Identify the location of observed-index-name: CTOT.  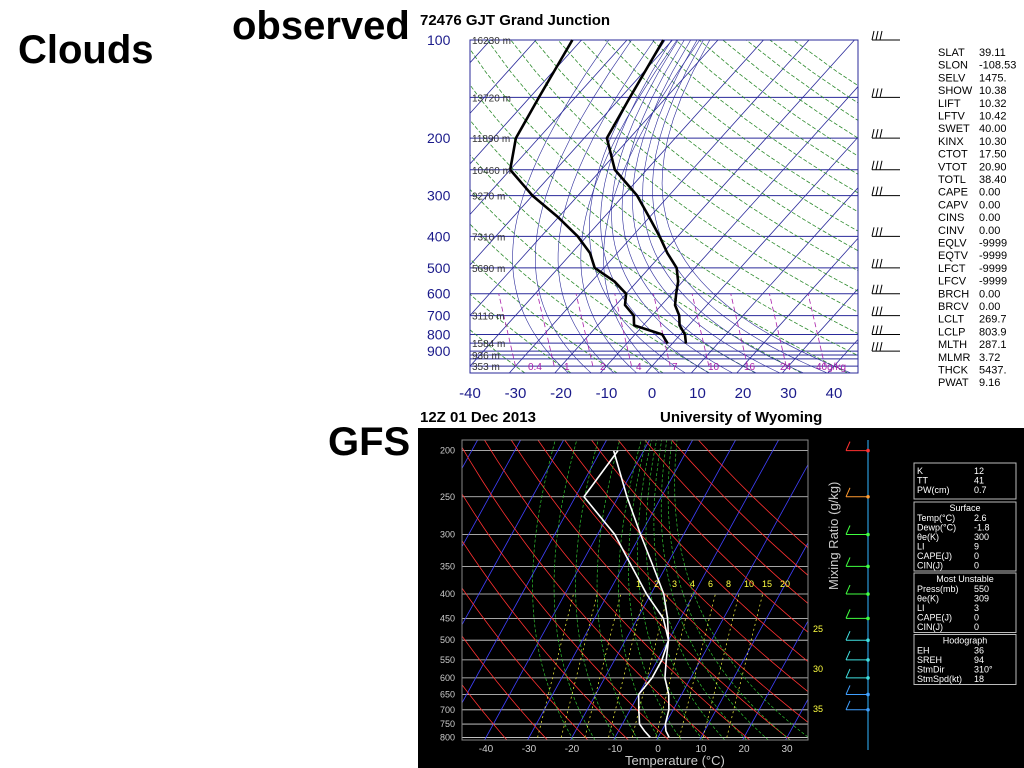
(953, 155).